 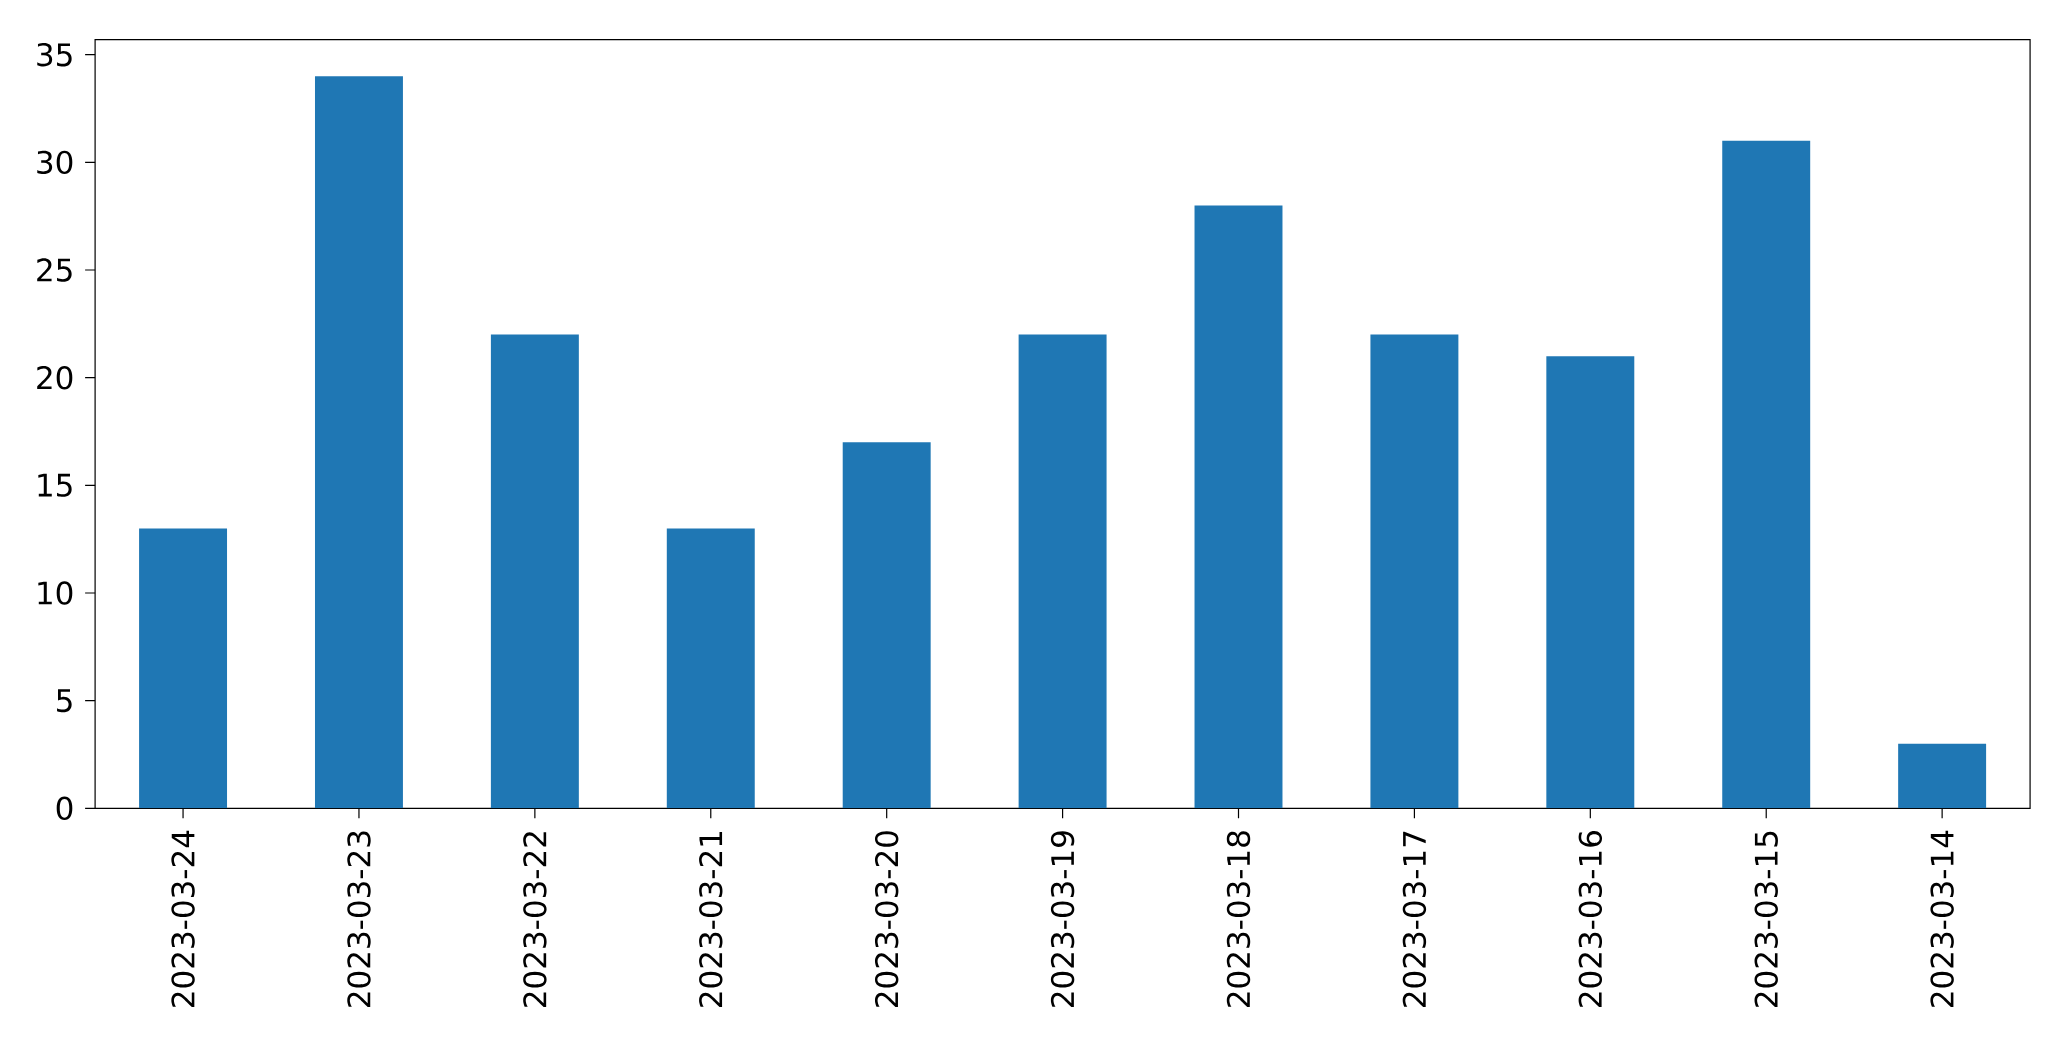 What do you see at coordinates (55, 377) in the screenshot?
I see `y-tick-label: 20` at bounding box center [55, 377].